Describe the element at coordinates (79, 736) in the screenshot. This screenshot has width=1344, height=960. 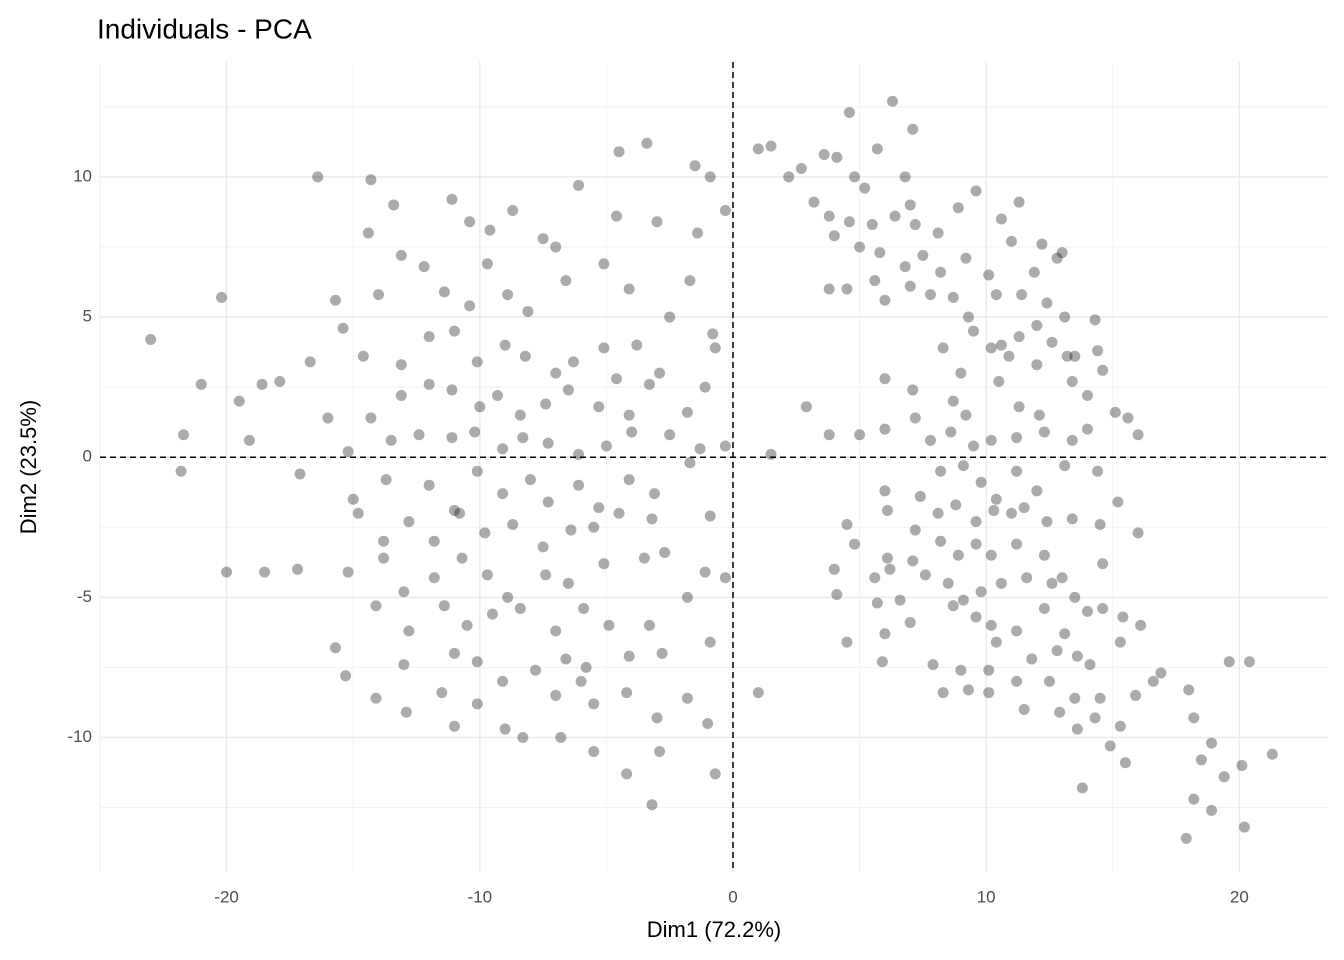
I see `y-tick-label: -10` at that location.